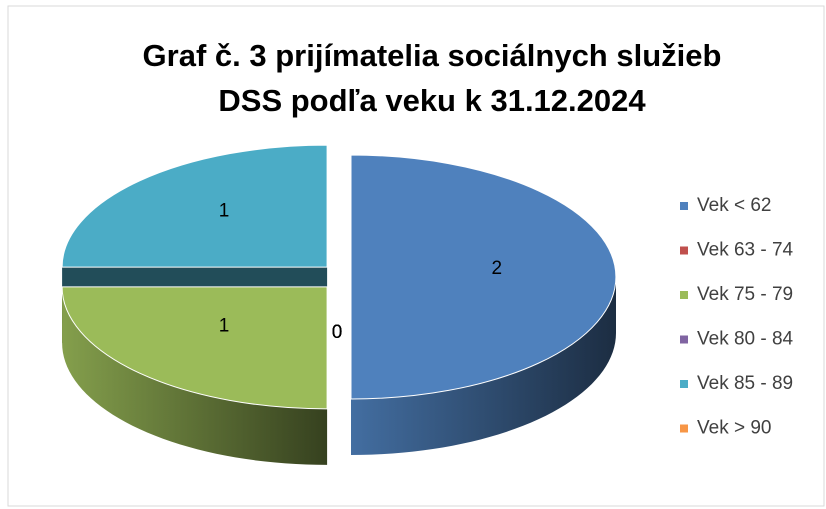  What do you see at coordinates (734, 428) in the screenshot?
I see `legend-label: Vek > 90` at bounding box center [734, 428].